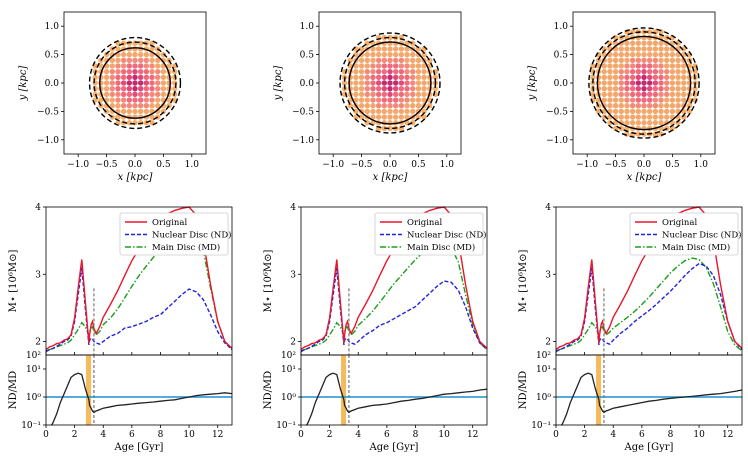  I want to click on ratio-x-tick-label: 2, so click(75, 435).